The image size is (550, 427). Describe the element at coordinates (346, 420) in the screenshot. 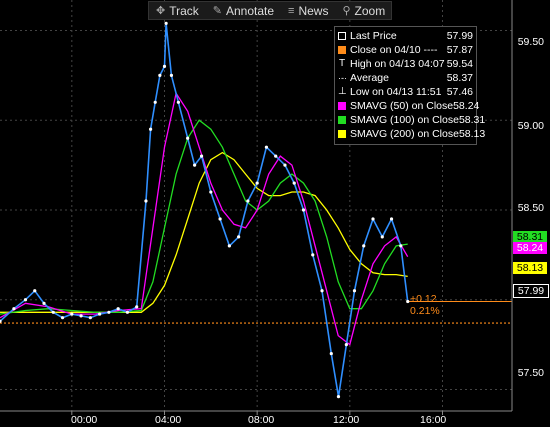

I see `x-tick-label: 12:00` at that location.